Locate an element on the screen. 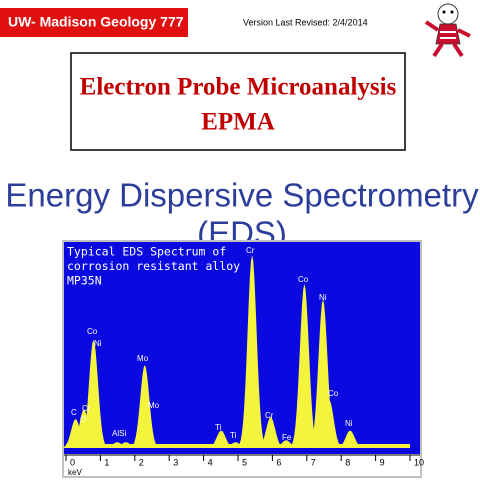  x-tick-label: 9 is located at coordinates (382, 462).